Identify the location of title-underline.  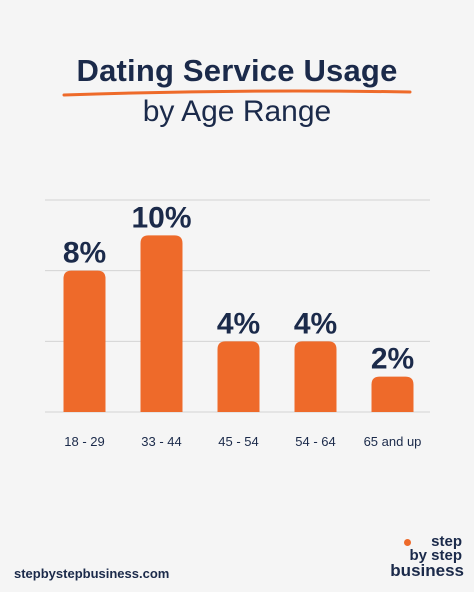
(237, 93).